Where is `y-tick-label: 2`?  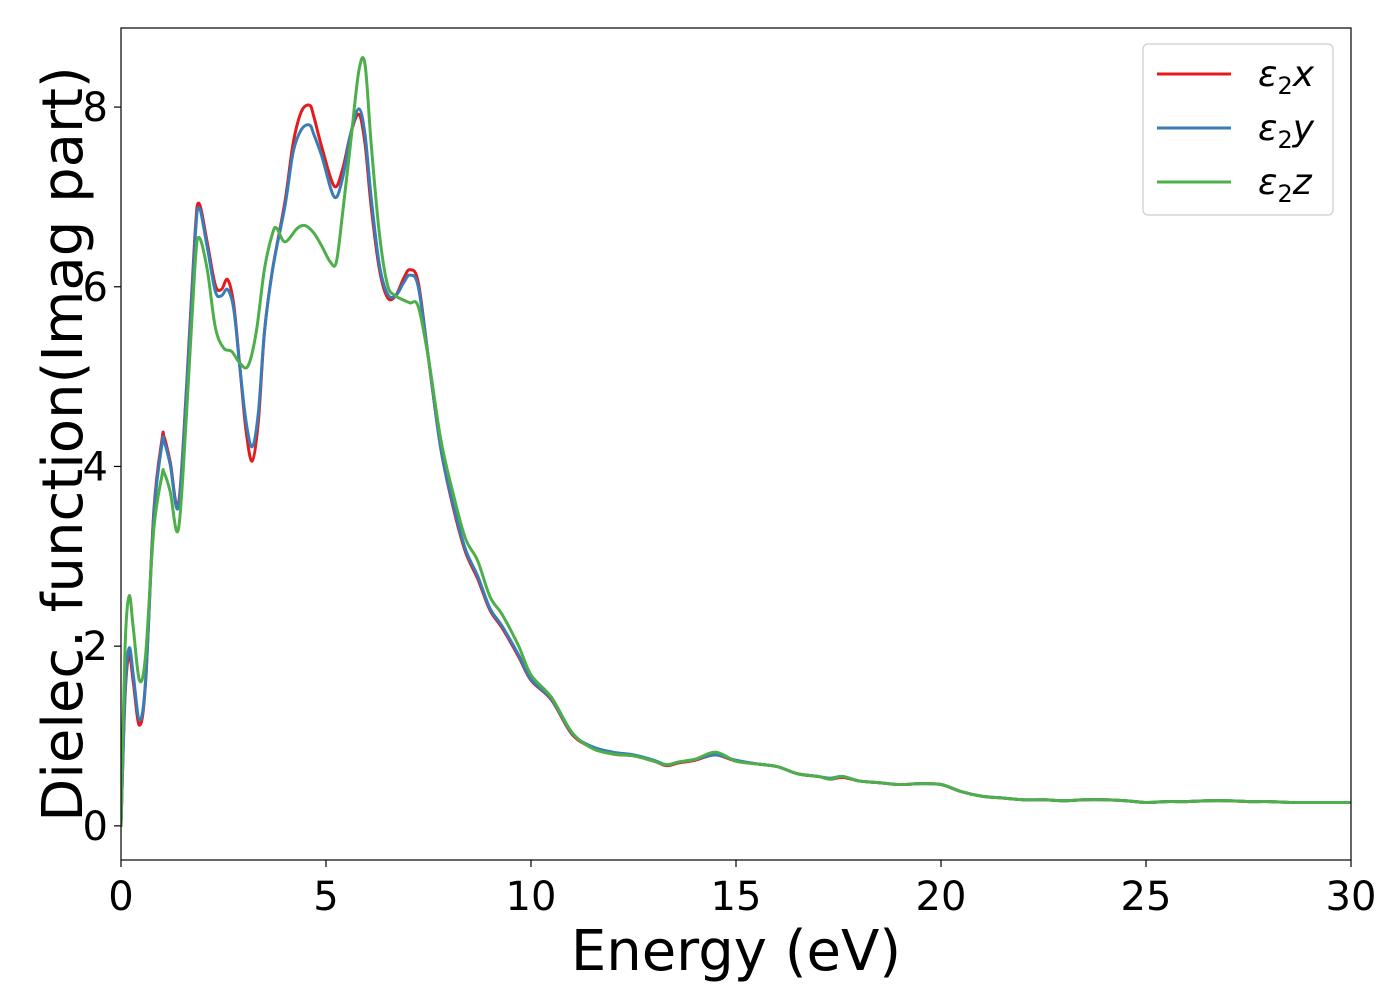
y-tick-label: 2 is located at coordinates (95, 647).